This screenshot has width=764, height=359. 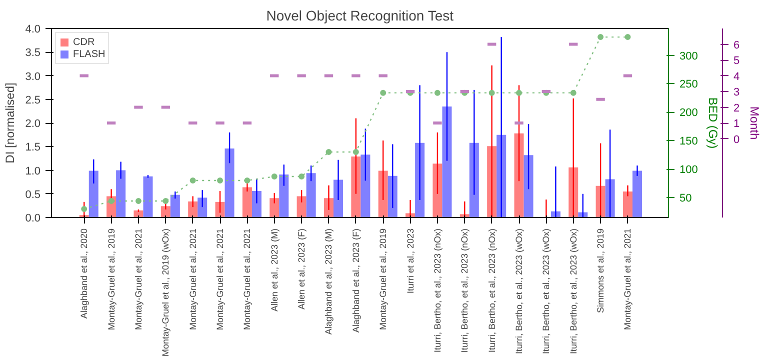 What do you see at coordinates (329, 281) in the screenshot?
I see `x-tick-label: Alaghband et al., 2023 (M)` at bounding box center [329, 281].